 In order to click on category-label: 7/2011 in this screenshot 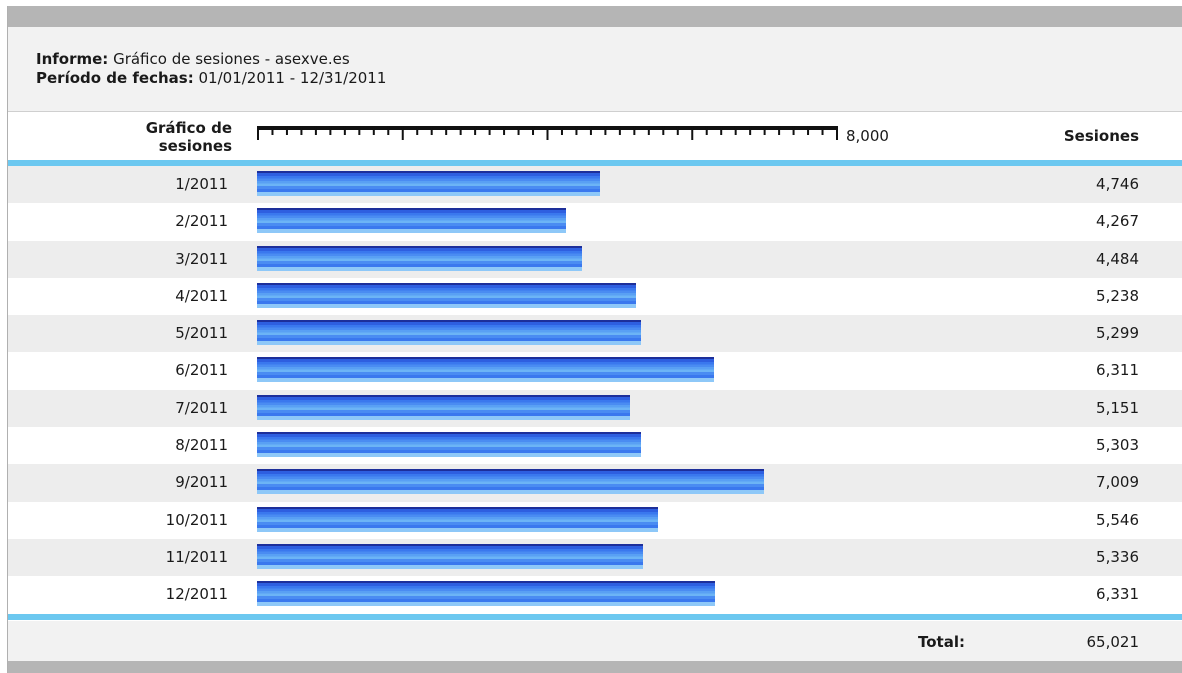, I will do `click(201, 407)`.